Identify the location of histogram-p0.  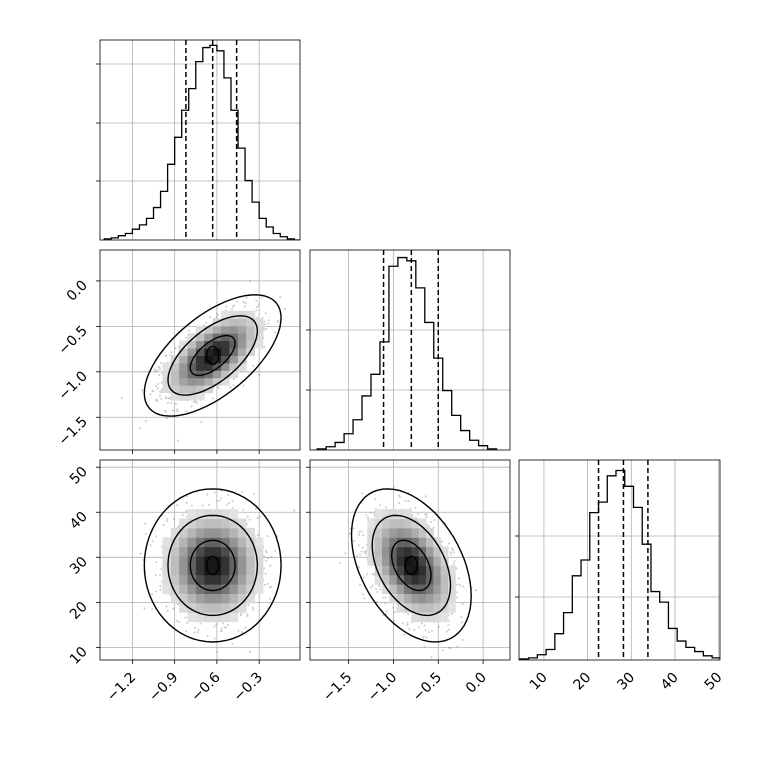
(200, 140).